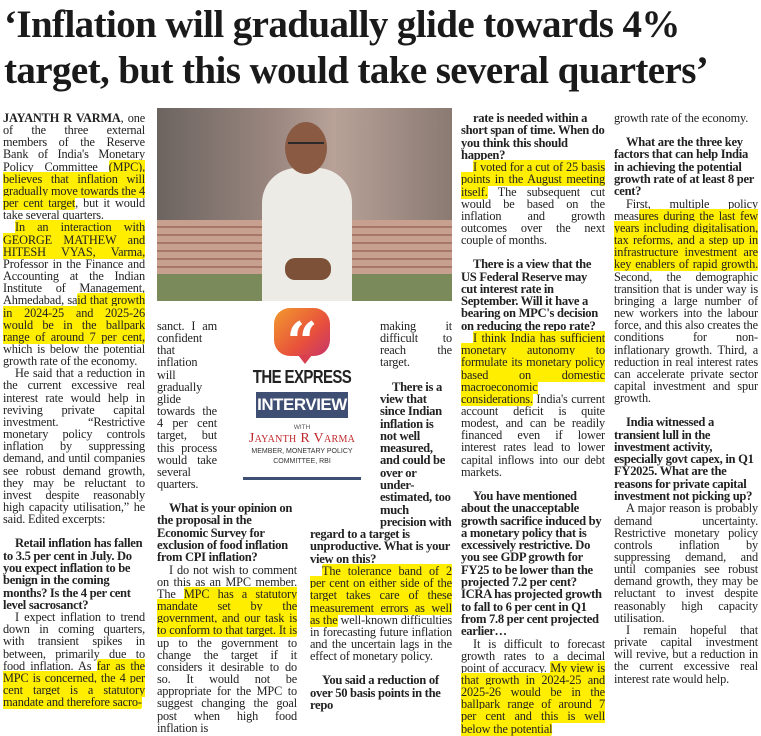  What do you see at coordinates (302, 427) in the screenshot?
I see `logo-with: WITH` at bounding box center [302, 427].